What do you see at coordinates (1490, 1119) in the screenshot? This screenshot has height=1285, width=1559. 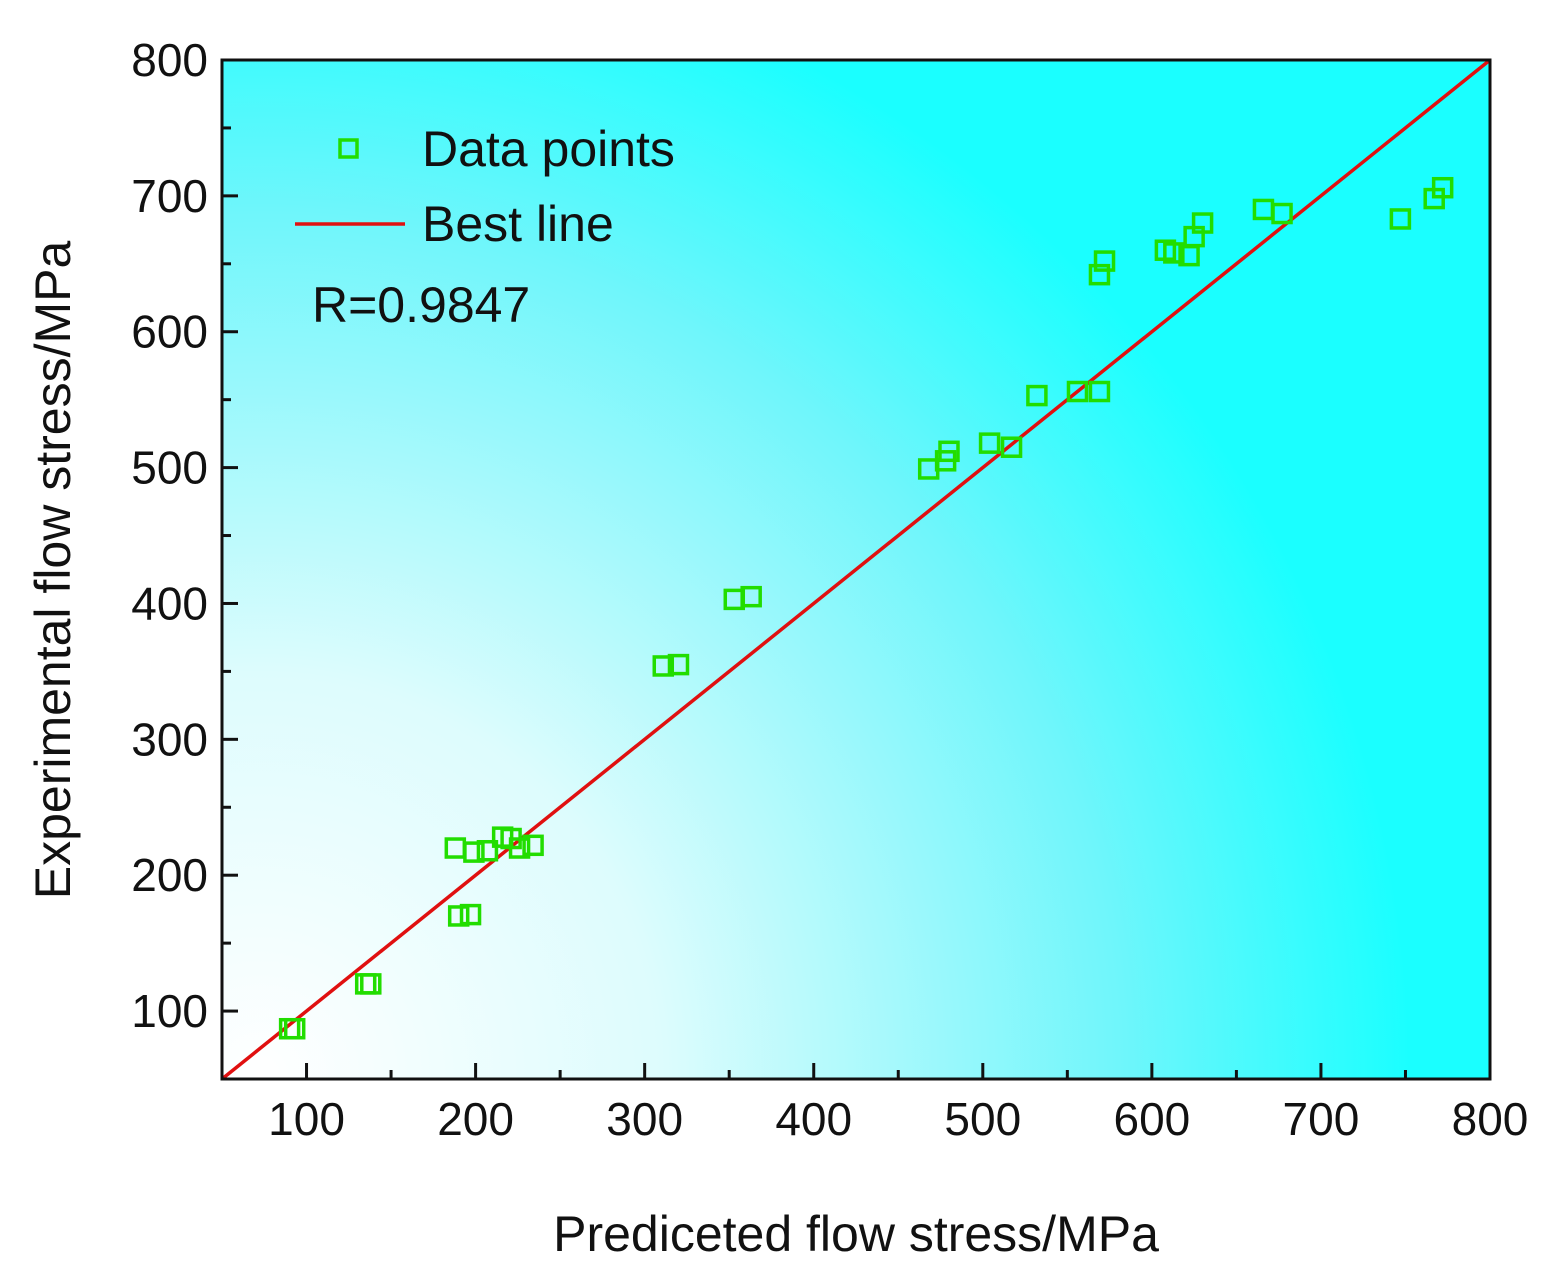 I see `x-tick-label: 800` at bounding box center [1490, 1119].